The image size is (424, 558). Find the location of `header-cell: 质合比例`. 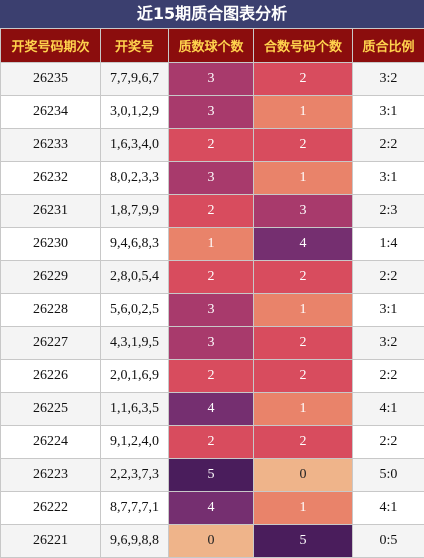

header-cell: 质合比例 is located at coordinates (388, 45).